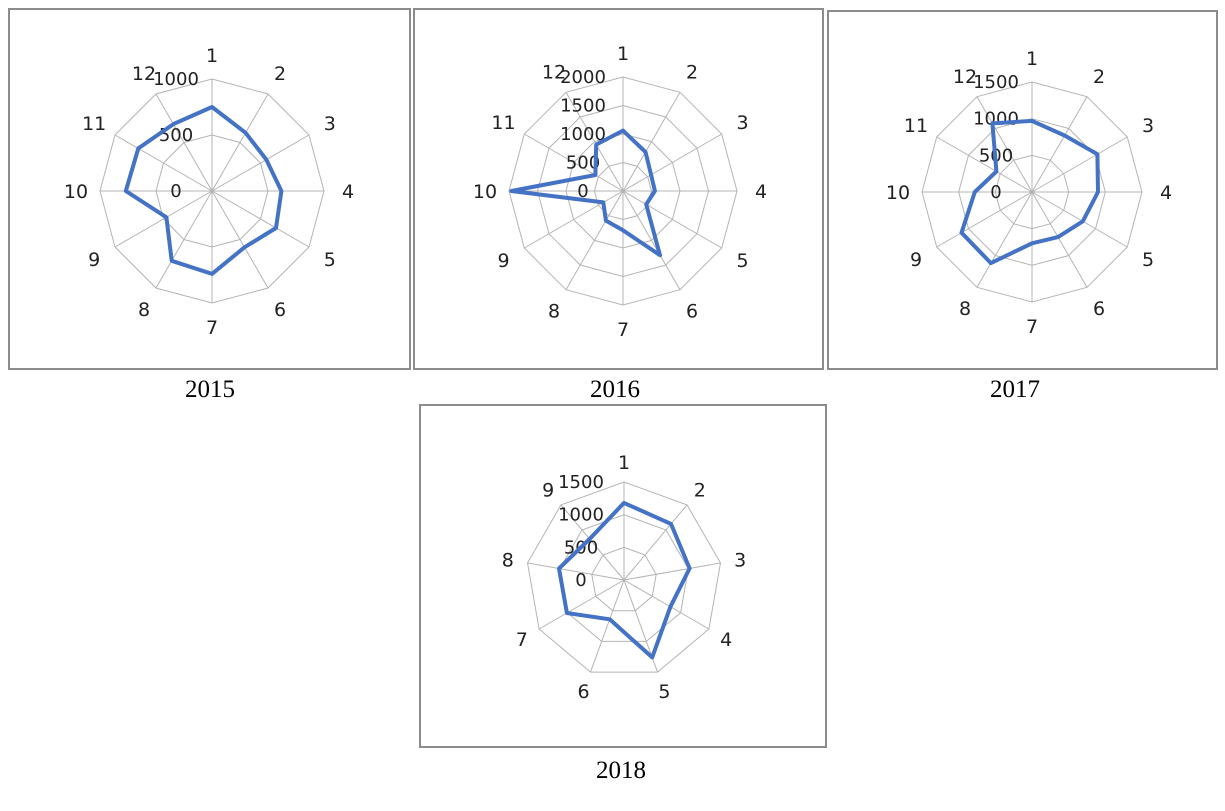 This screenshot has height=811, width=1225. Describe the element at coordinates (583, 77) in the screenshot. I see `tick-label: 2000` at that location.